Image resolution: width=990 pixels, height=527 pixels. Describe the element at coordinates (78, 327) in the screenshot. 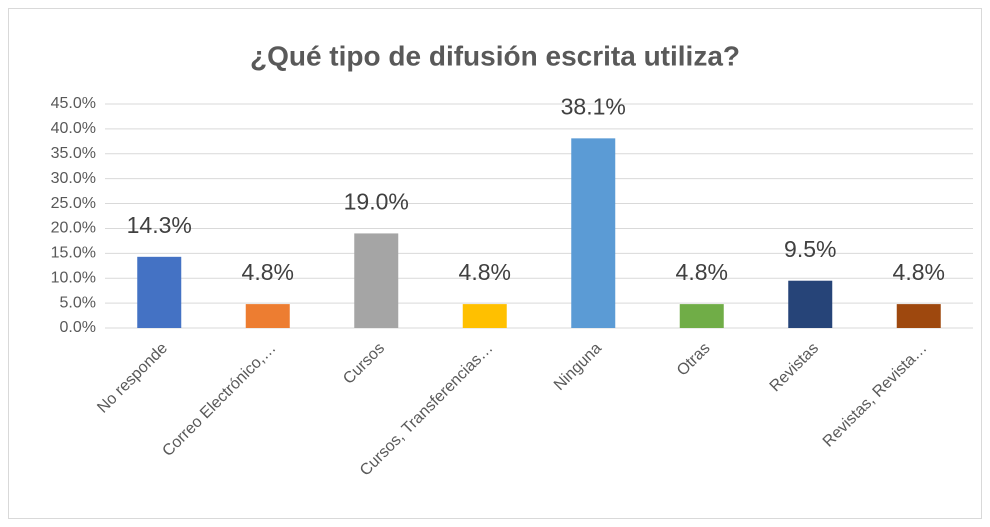

I see `y-tick-label: 0.0%` at that location.